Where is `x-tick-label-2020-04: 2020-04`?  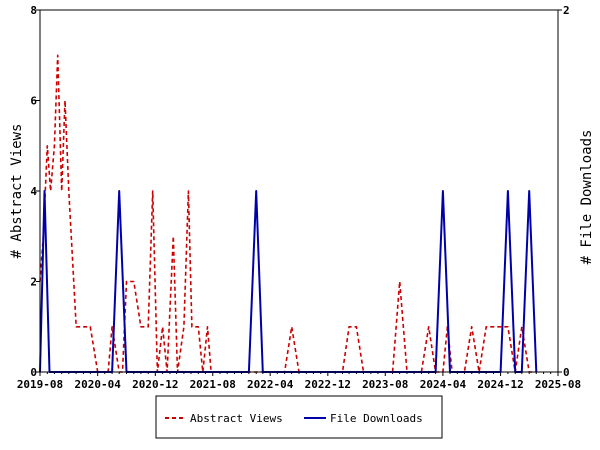 x-tick-label-2020-04: 2020-04 is located at coordinates (97, 384).